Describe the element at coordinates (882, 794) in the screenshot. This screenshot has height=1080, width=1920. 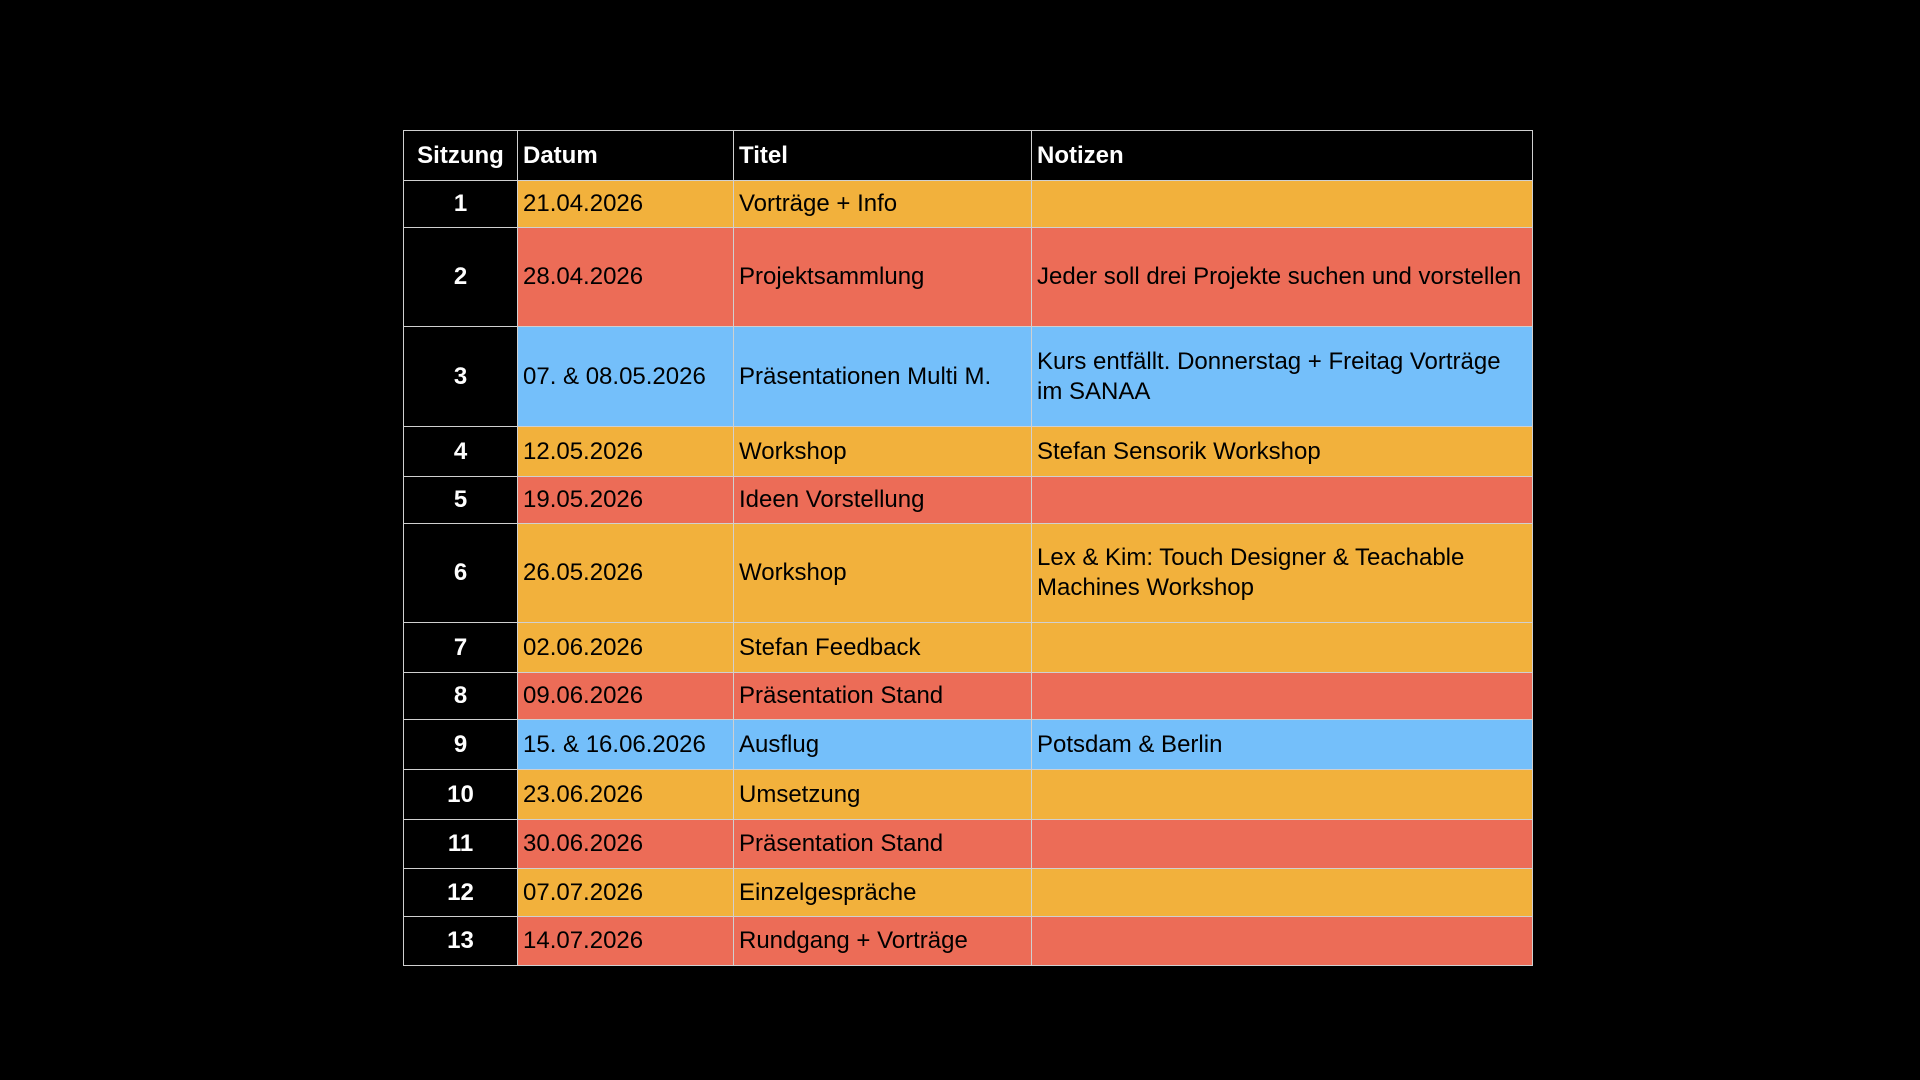
I see `titel-cell: Umsetzung` at that location.